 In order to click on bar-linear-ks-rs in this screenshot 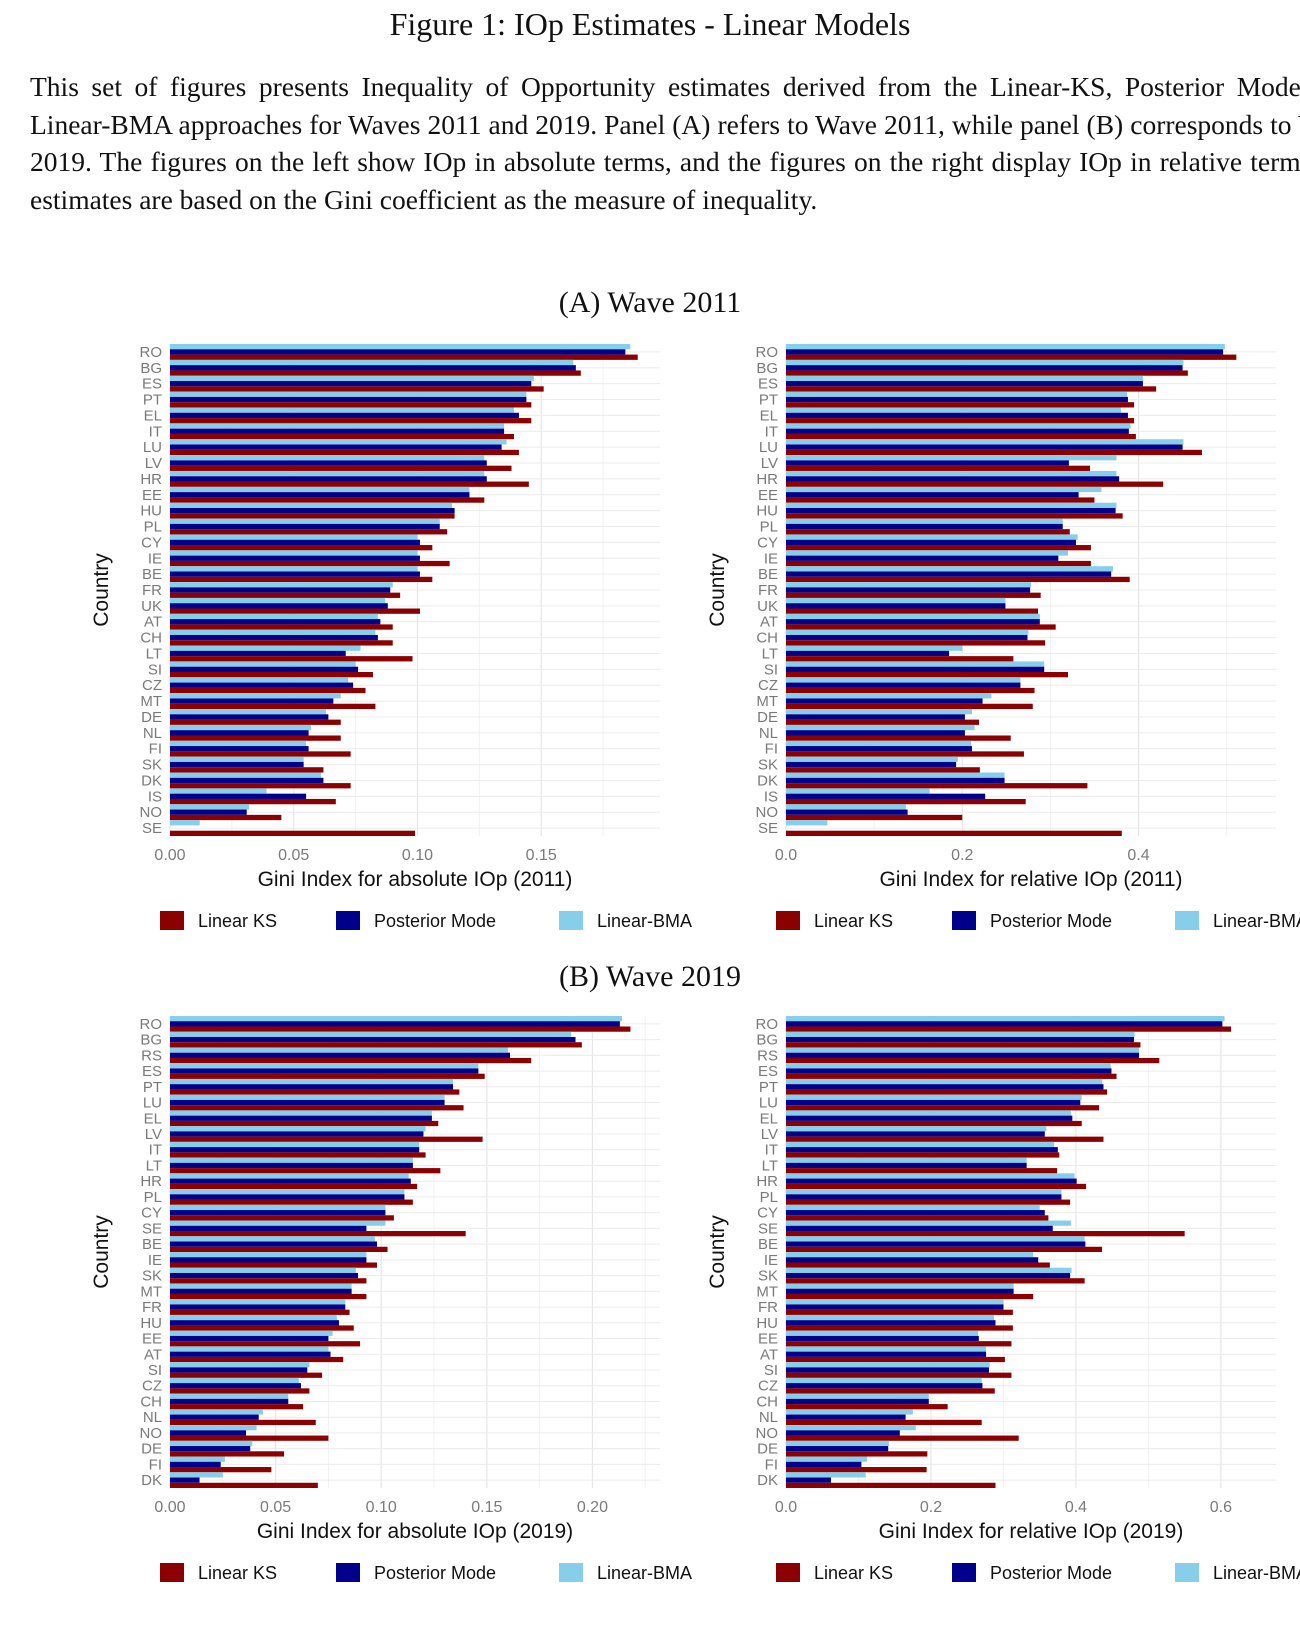, I will do `click(351, 1060)`.